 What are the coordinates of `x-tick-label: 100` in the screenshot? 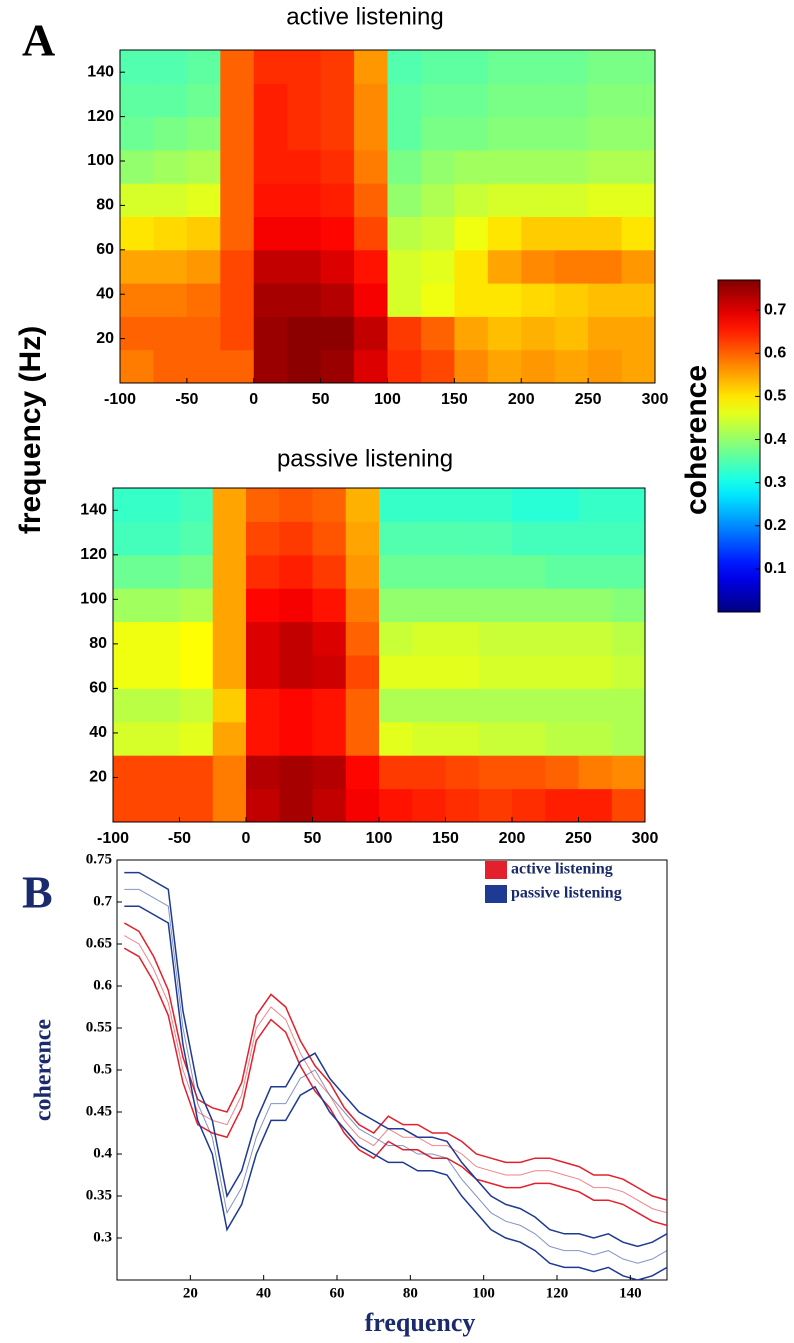 It's located at (387, 399).